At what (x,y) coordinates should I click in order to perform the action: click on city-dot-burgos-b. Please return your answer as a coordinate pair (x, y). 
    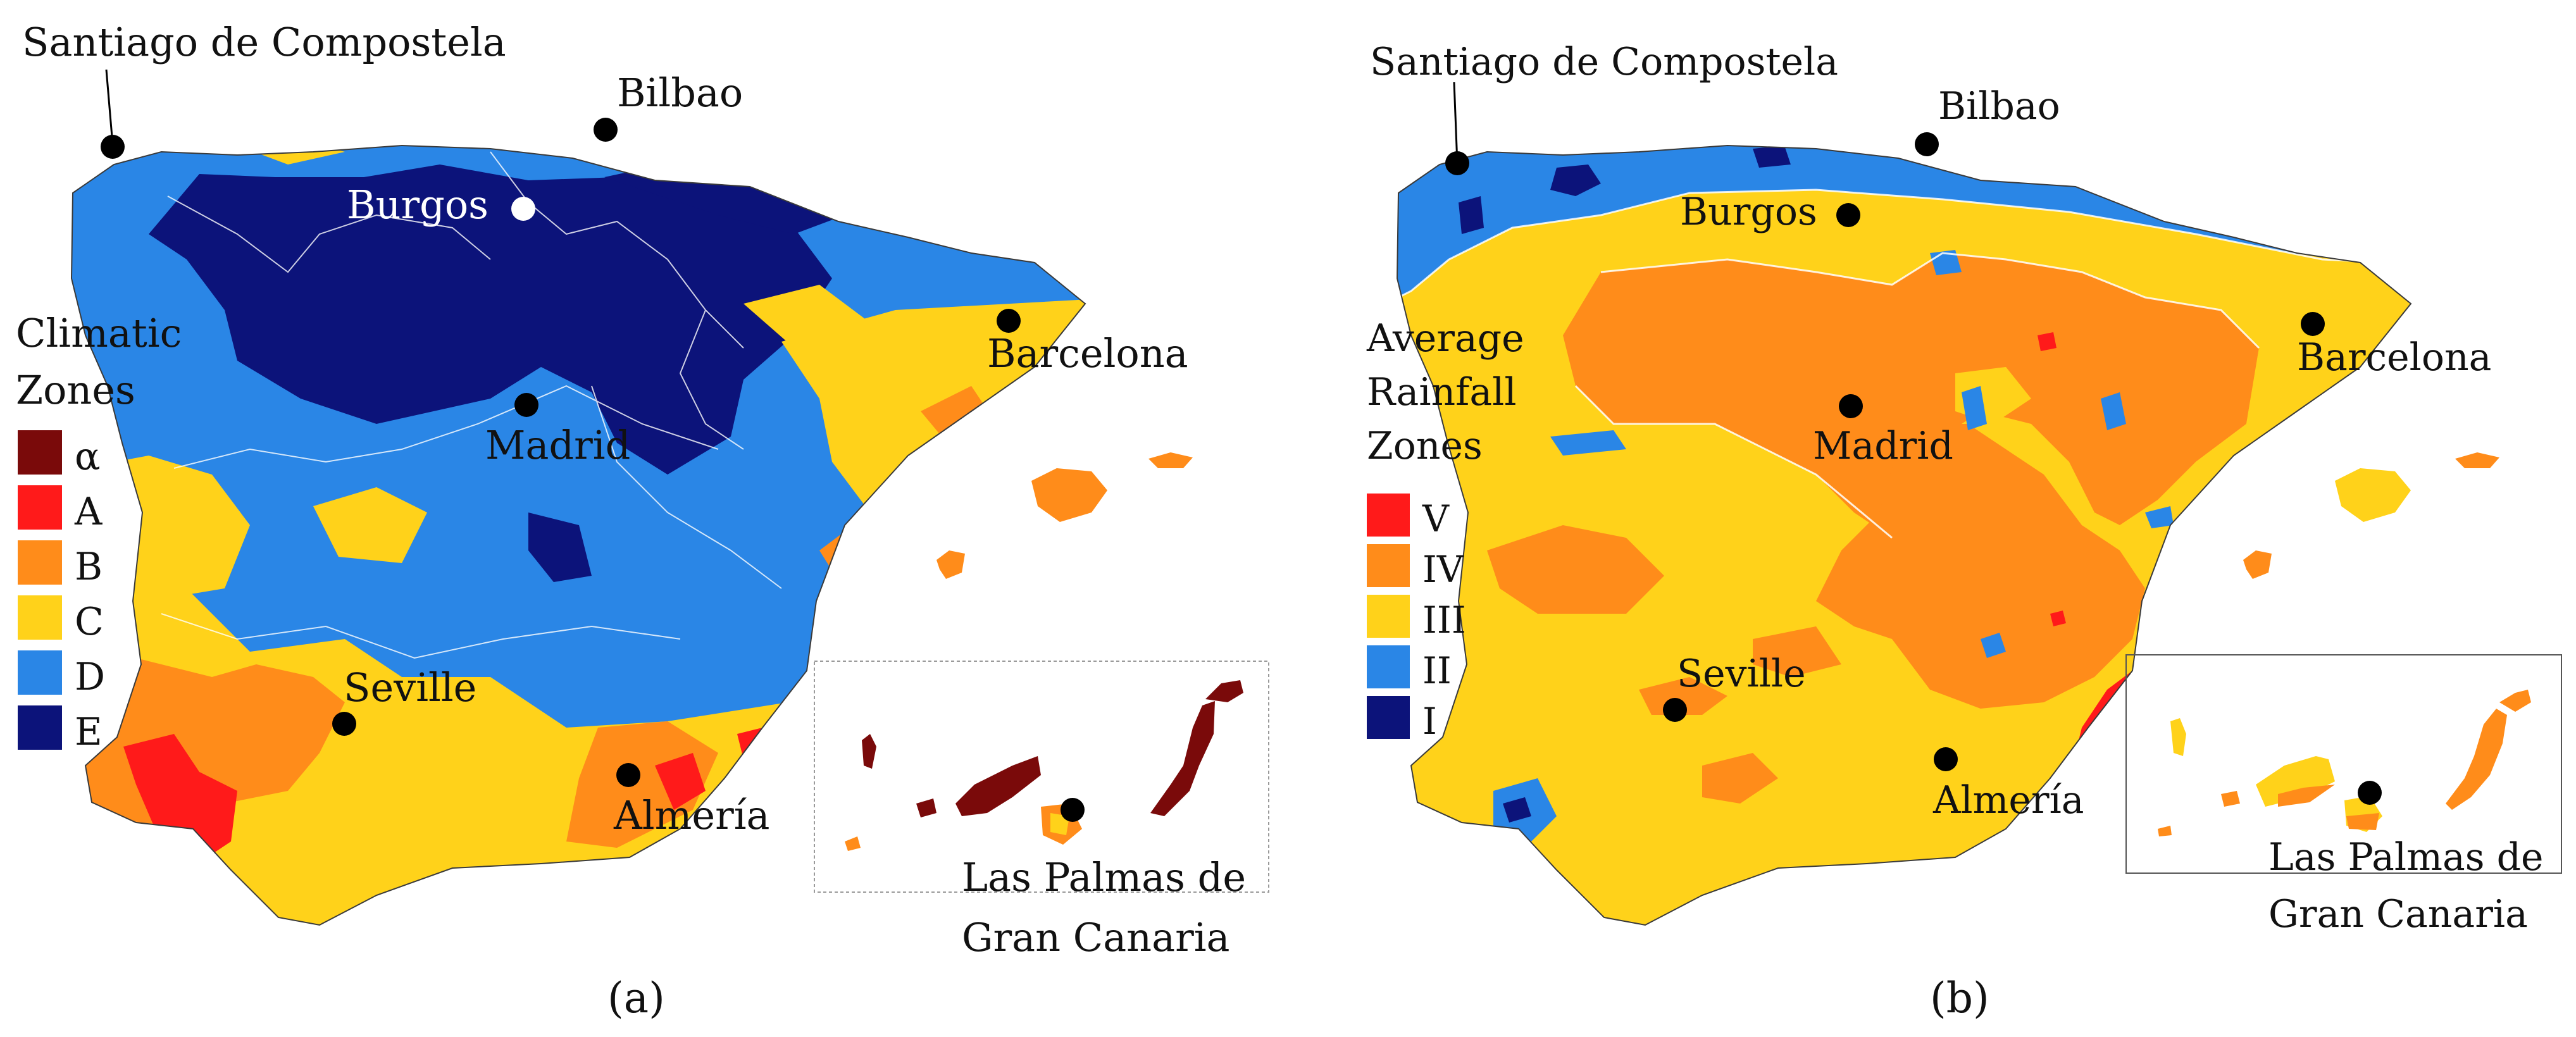
    Looking at the image, I should click on (1848, 215).